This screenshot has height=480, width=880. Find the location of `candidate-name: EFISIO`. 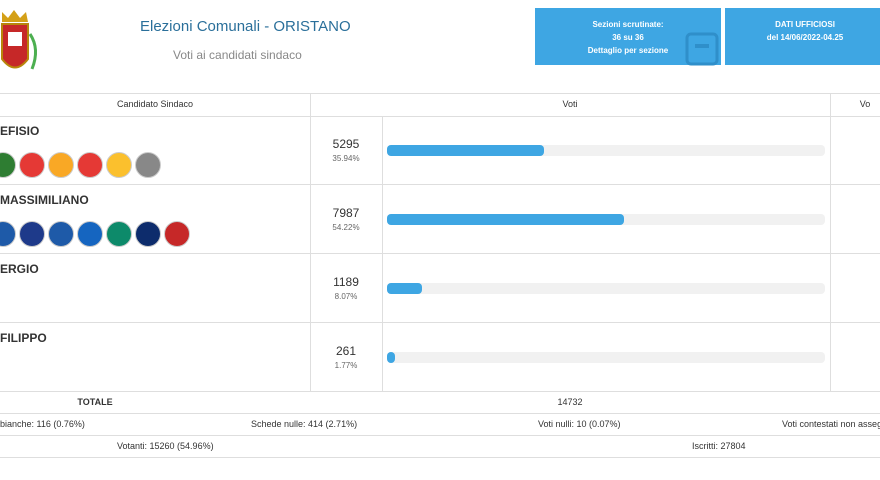

candidate-name: EFISIO is located at coordinates (20, 131).